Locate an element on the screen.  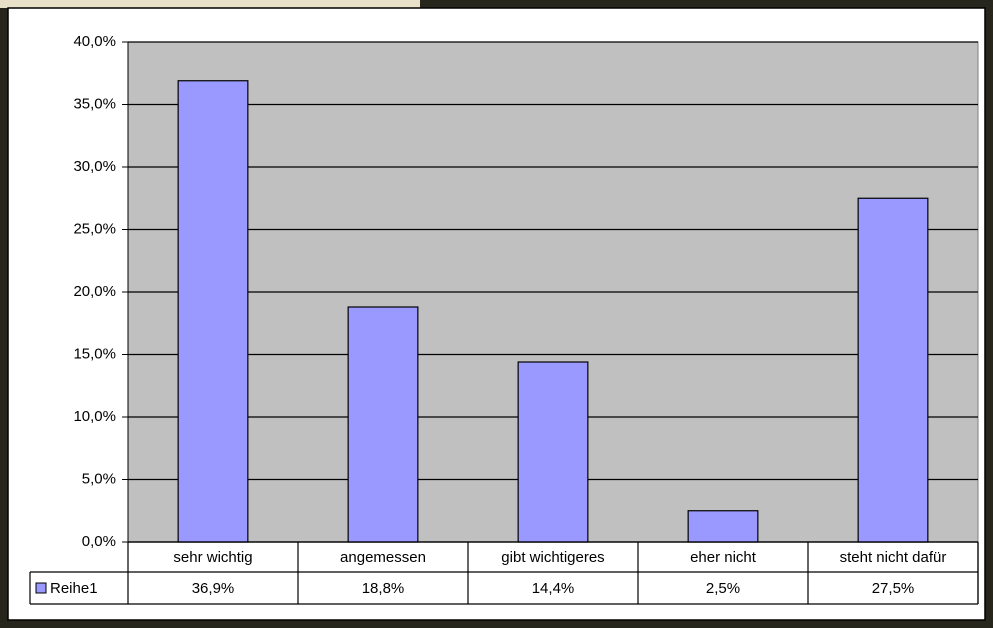
x-tick-label: sehr wichtig is located at coordinates (212, 557).